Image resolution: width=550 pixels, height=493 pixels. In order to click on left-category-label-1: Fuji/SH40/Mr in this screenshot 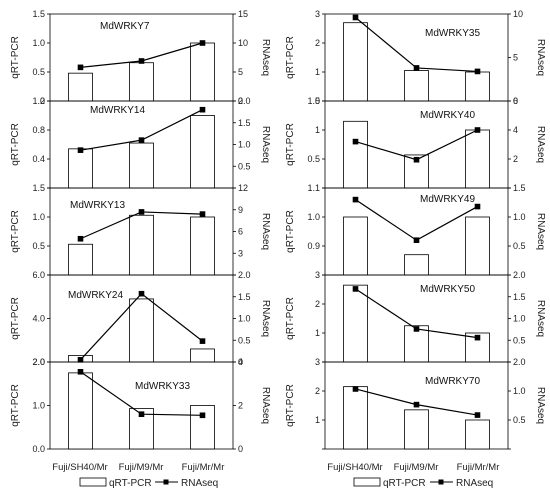, I will do `click(79, 467)`.